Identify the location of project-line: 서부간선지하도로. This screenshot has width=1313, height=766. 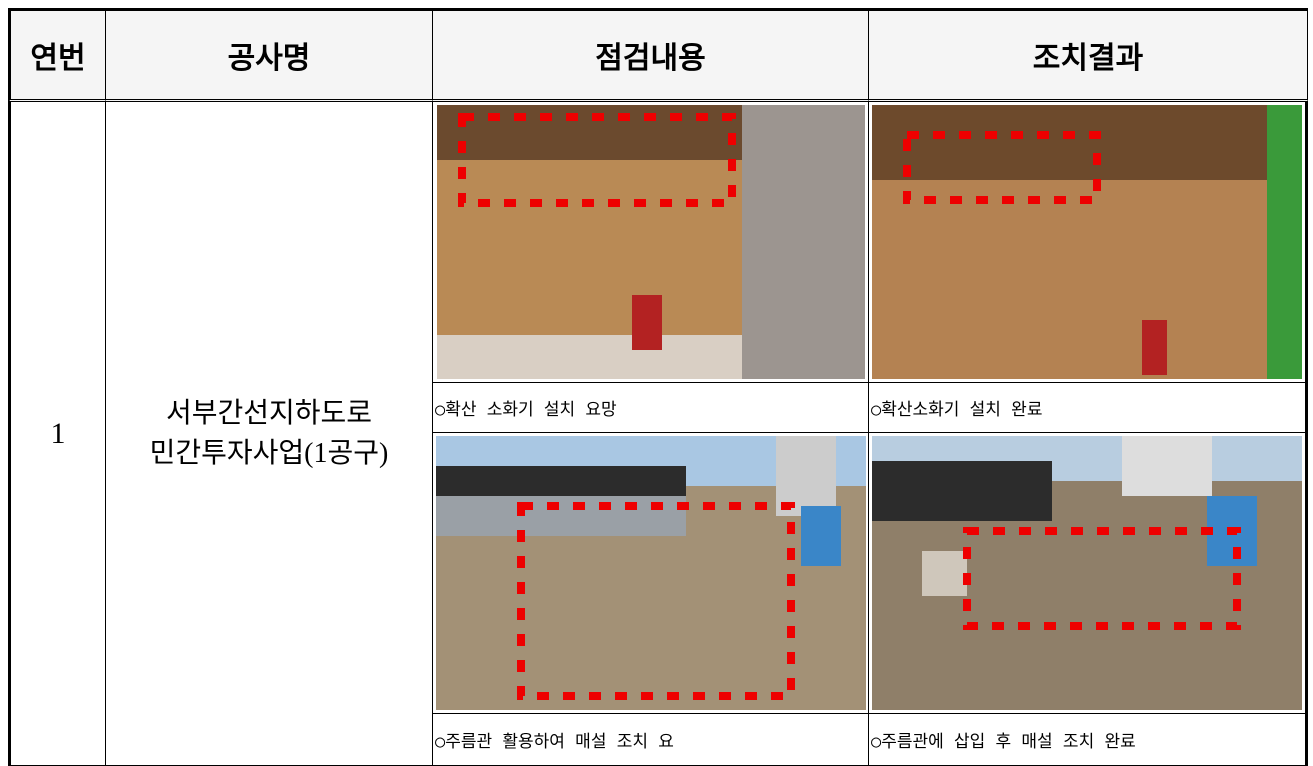
(269, 413).